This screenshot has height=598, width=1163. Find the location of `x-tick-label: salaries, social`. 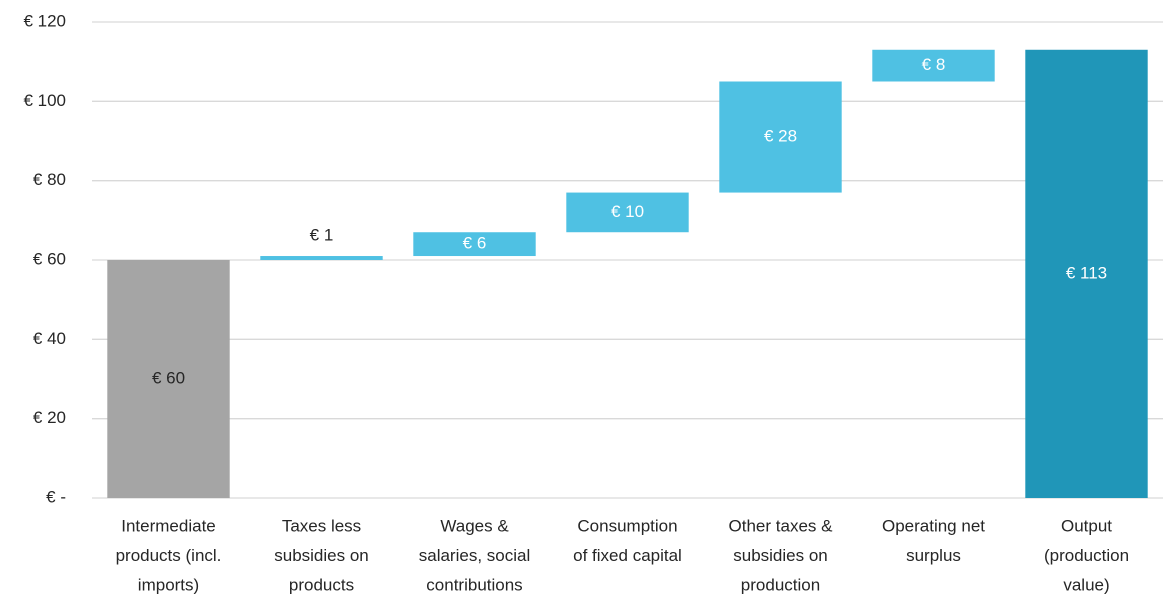

x-tick-label: salaries, social is located at coordinates (475, 555).